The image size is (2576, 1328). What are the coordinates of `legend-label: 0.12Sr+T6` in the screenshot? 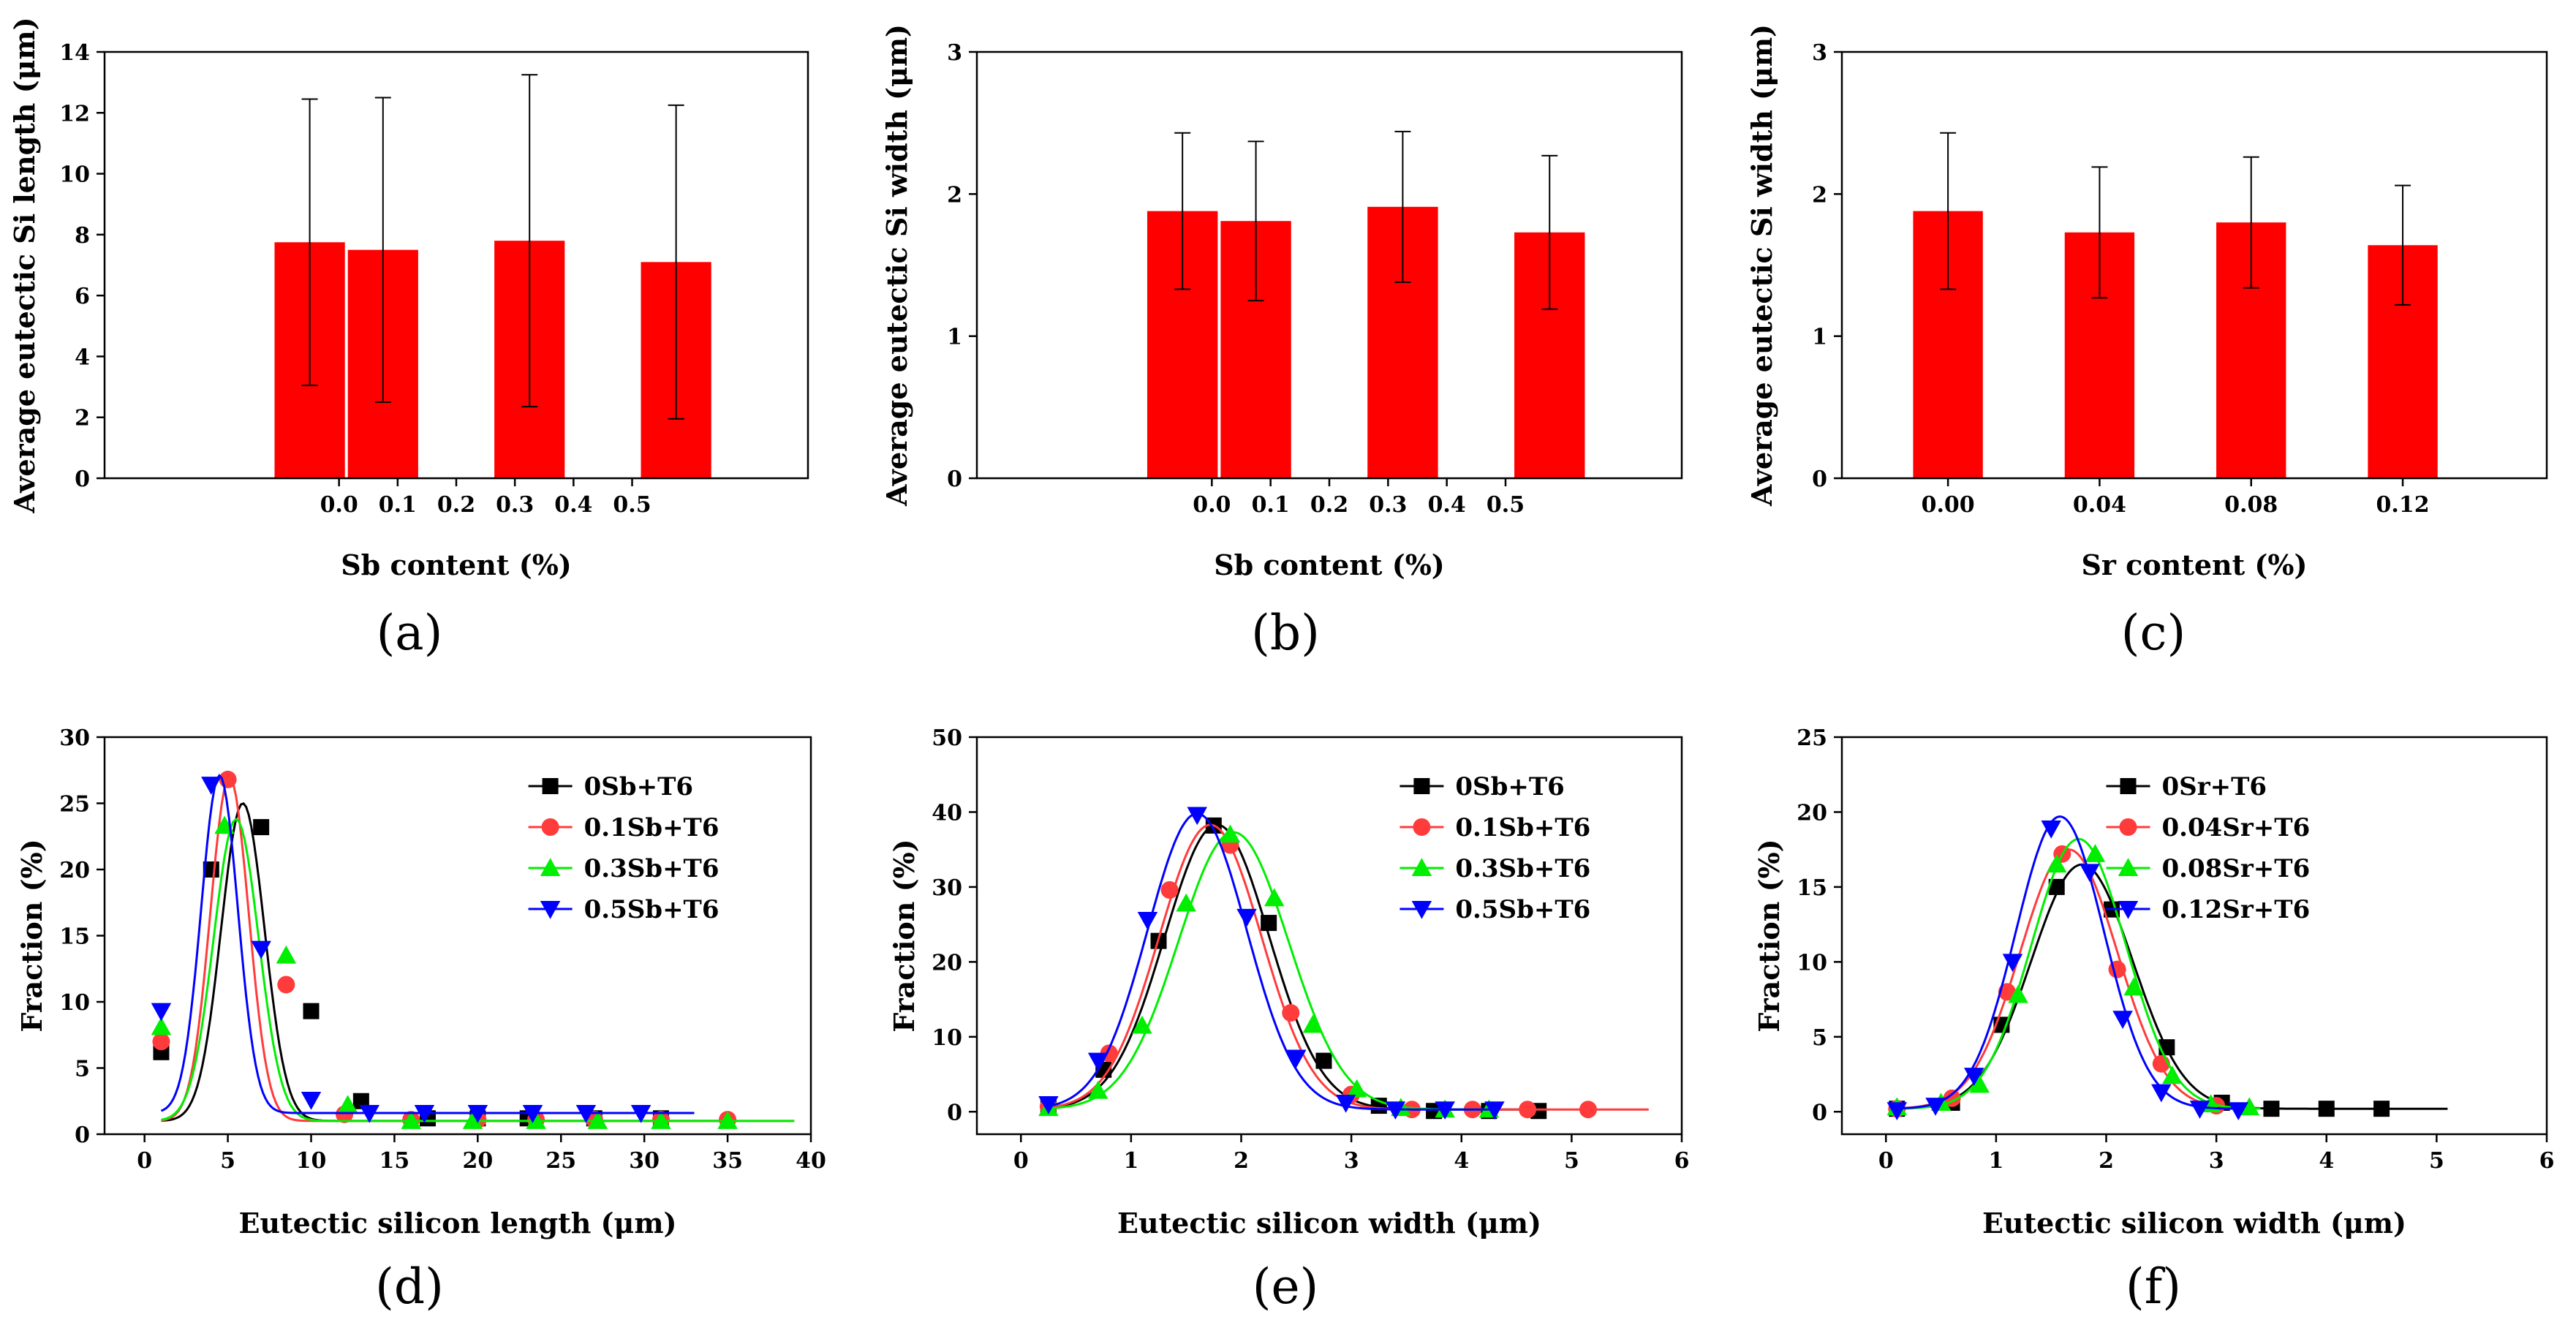 It's located at (2236, 909).